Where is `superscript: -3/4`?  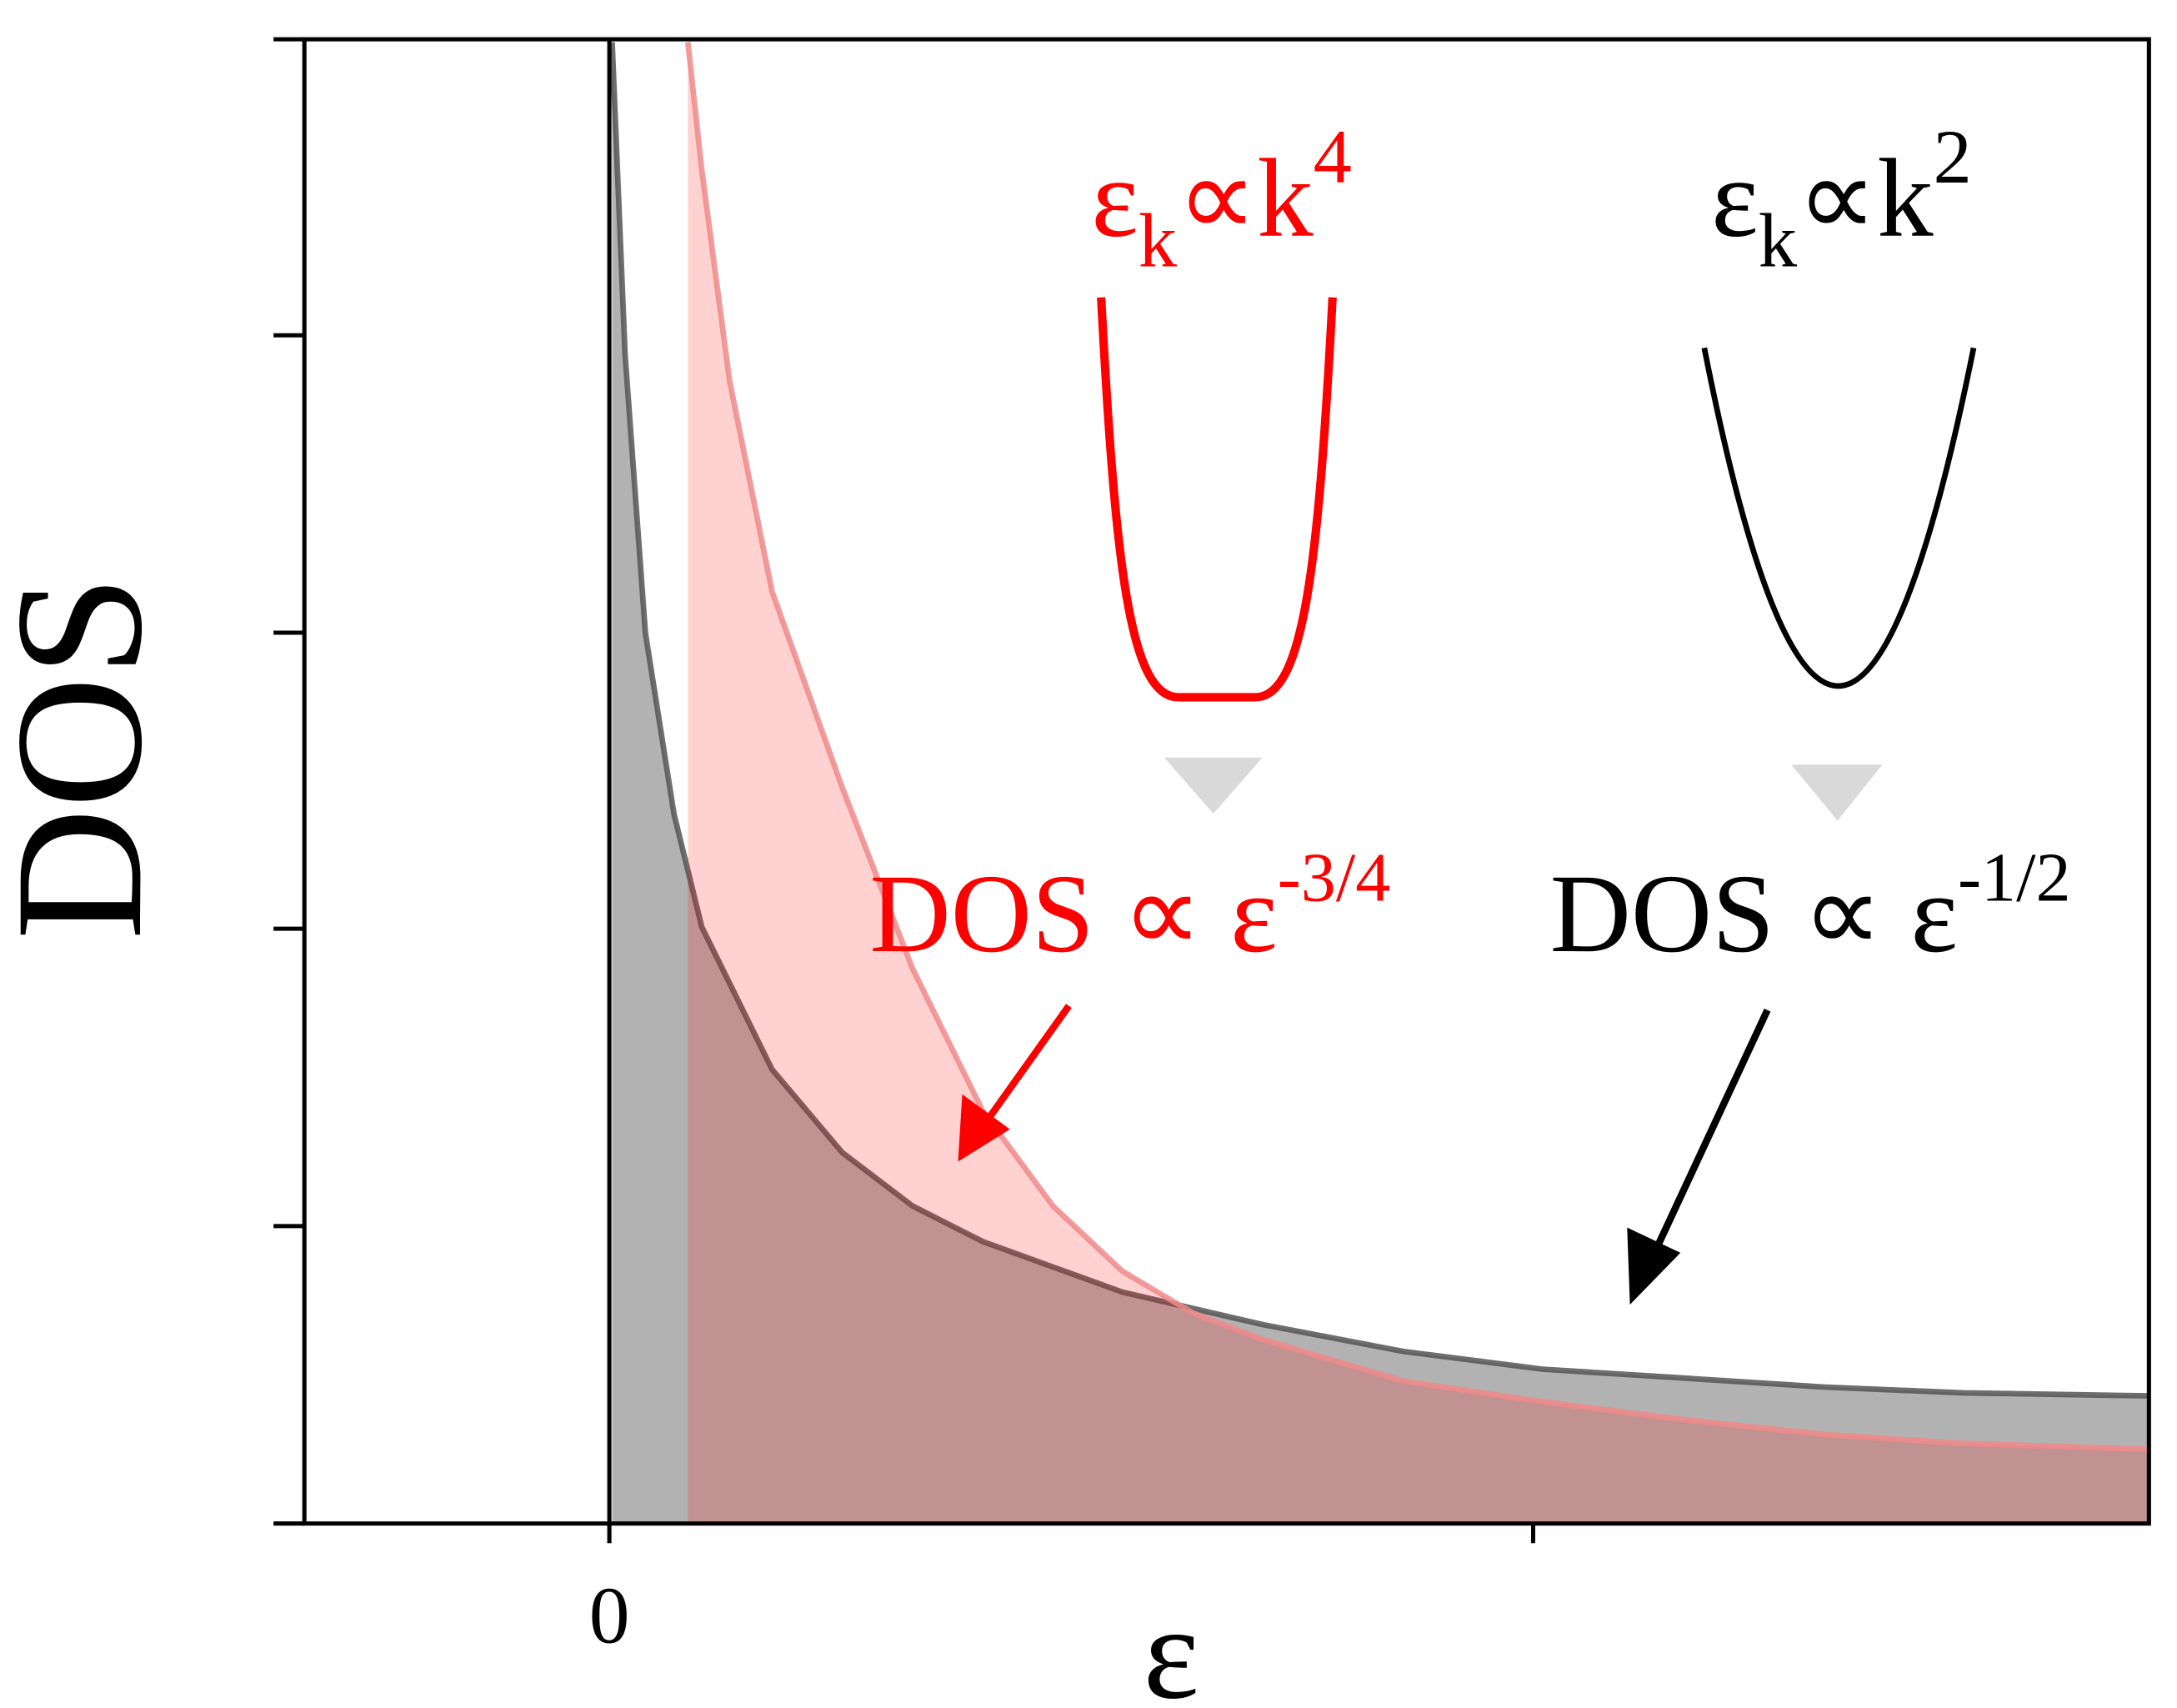
superscript: -3/4 is located at coordinates (1334, 877).